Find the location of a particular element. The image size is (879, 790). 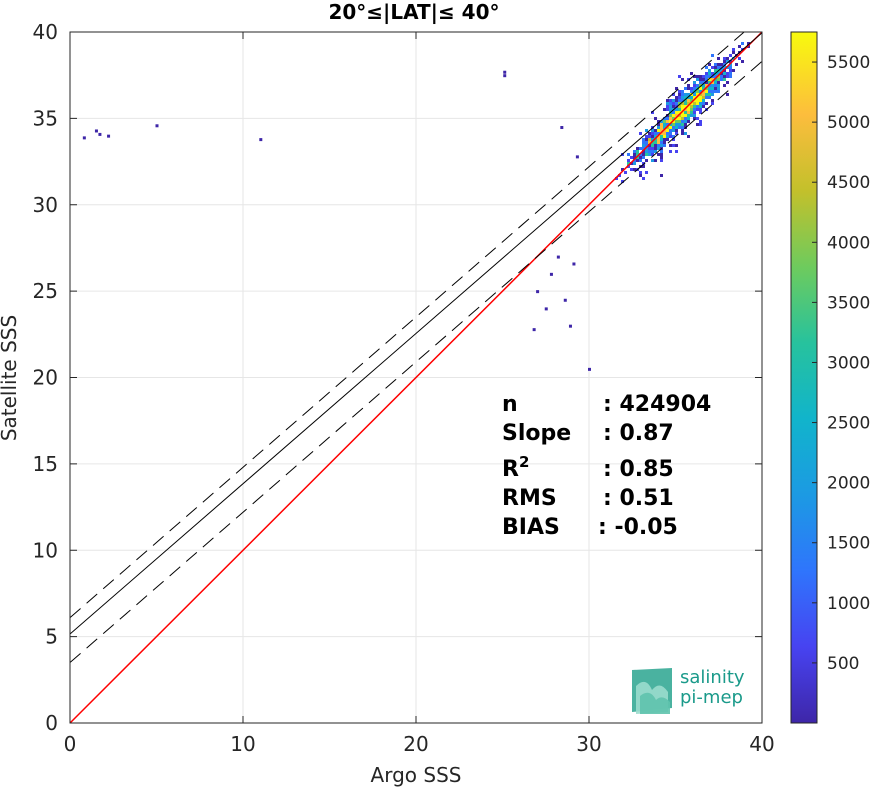

colorbar-tick-label: 2500 is located at coordinates (848, 424).